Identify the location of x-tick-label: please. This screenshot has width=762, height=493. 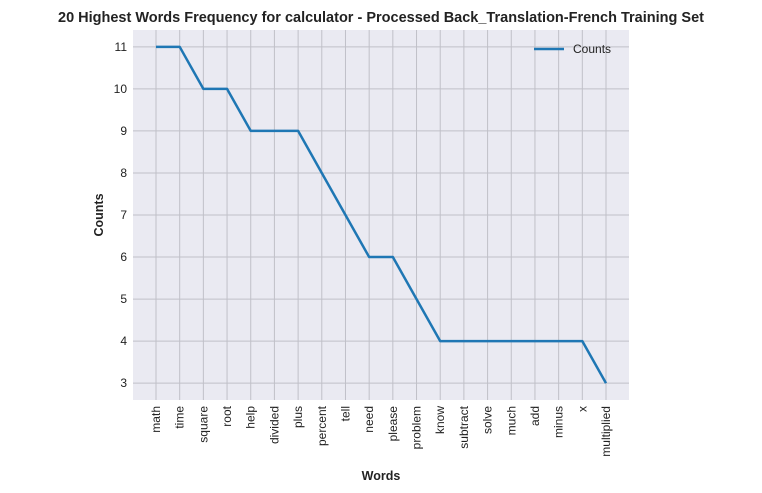
(393, 424).